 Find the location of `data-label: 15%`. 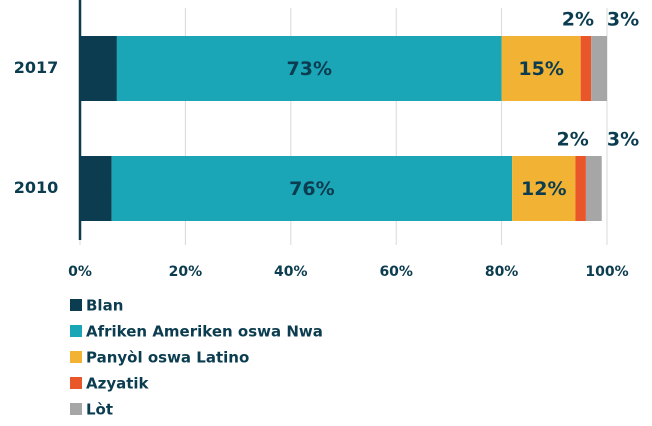

data-label: 15% is located at coordinates (540, 69).